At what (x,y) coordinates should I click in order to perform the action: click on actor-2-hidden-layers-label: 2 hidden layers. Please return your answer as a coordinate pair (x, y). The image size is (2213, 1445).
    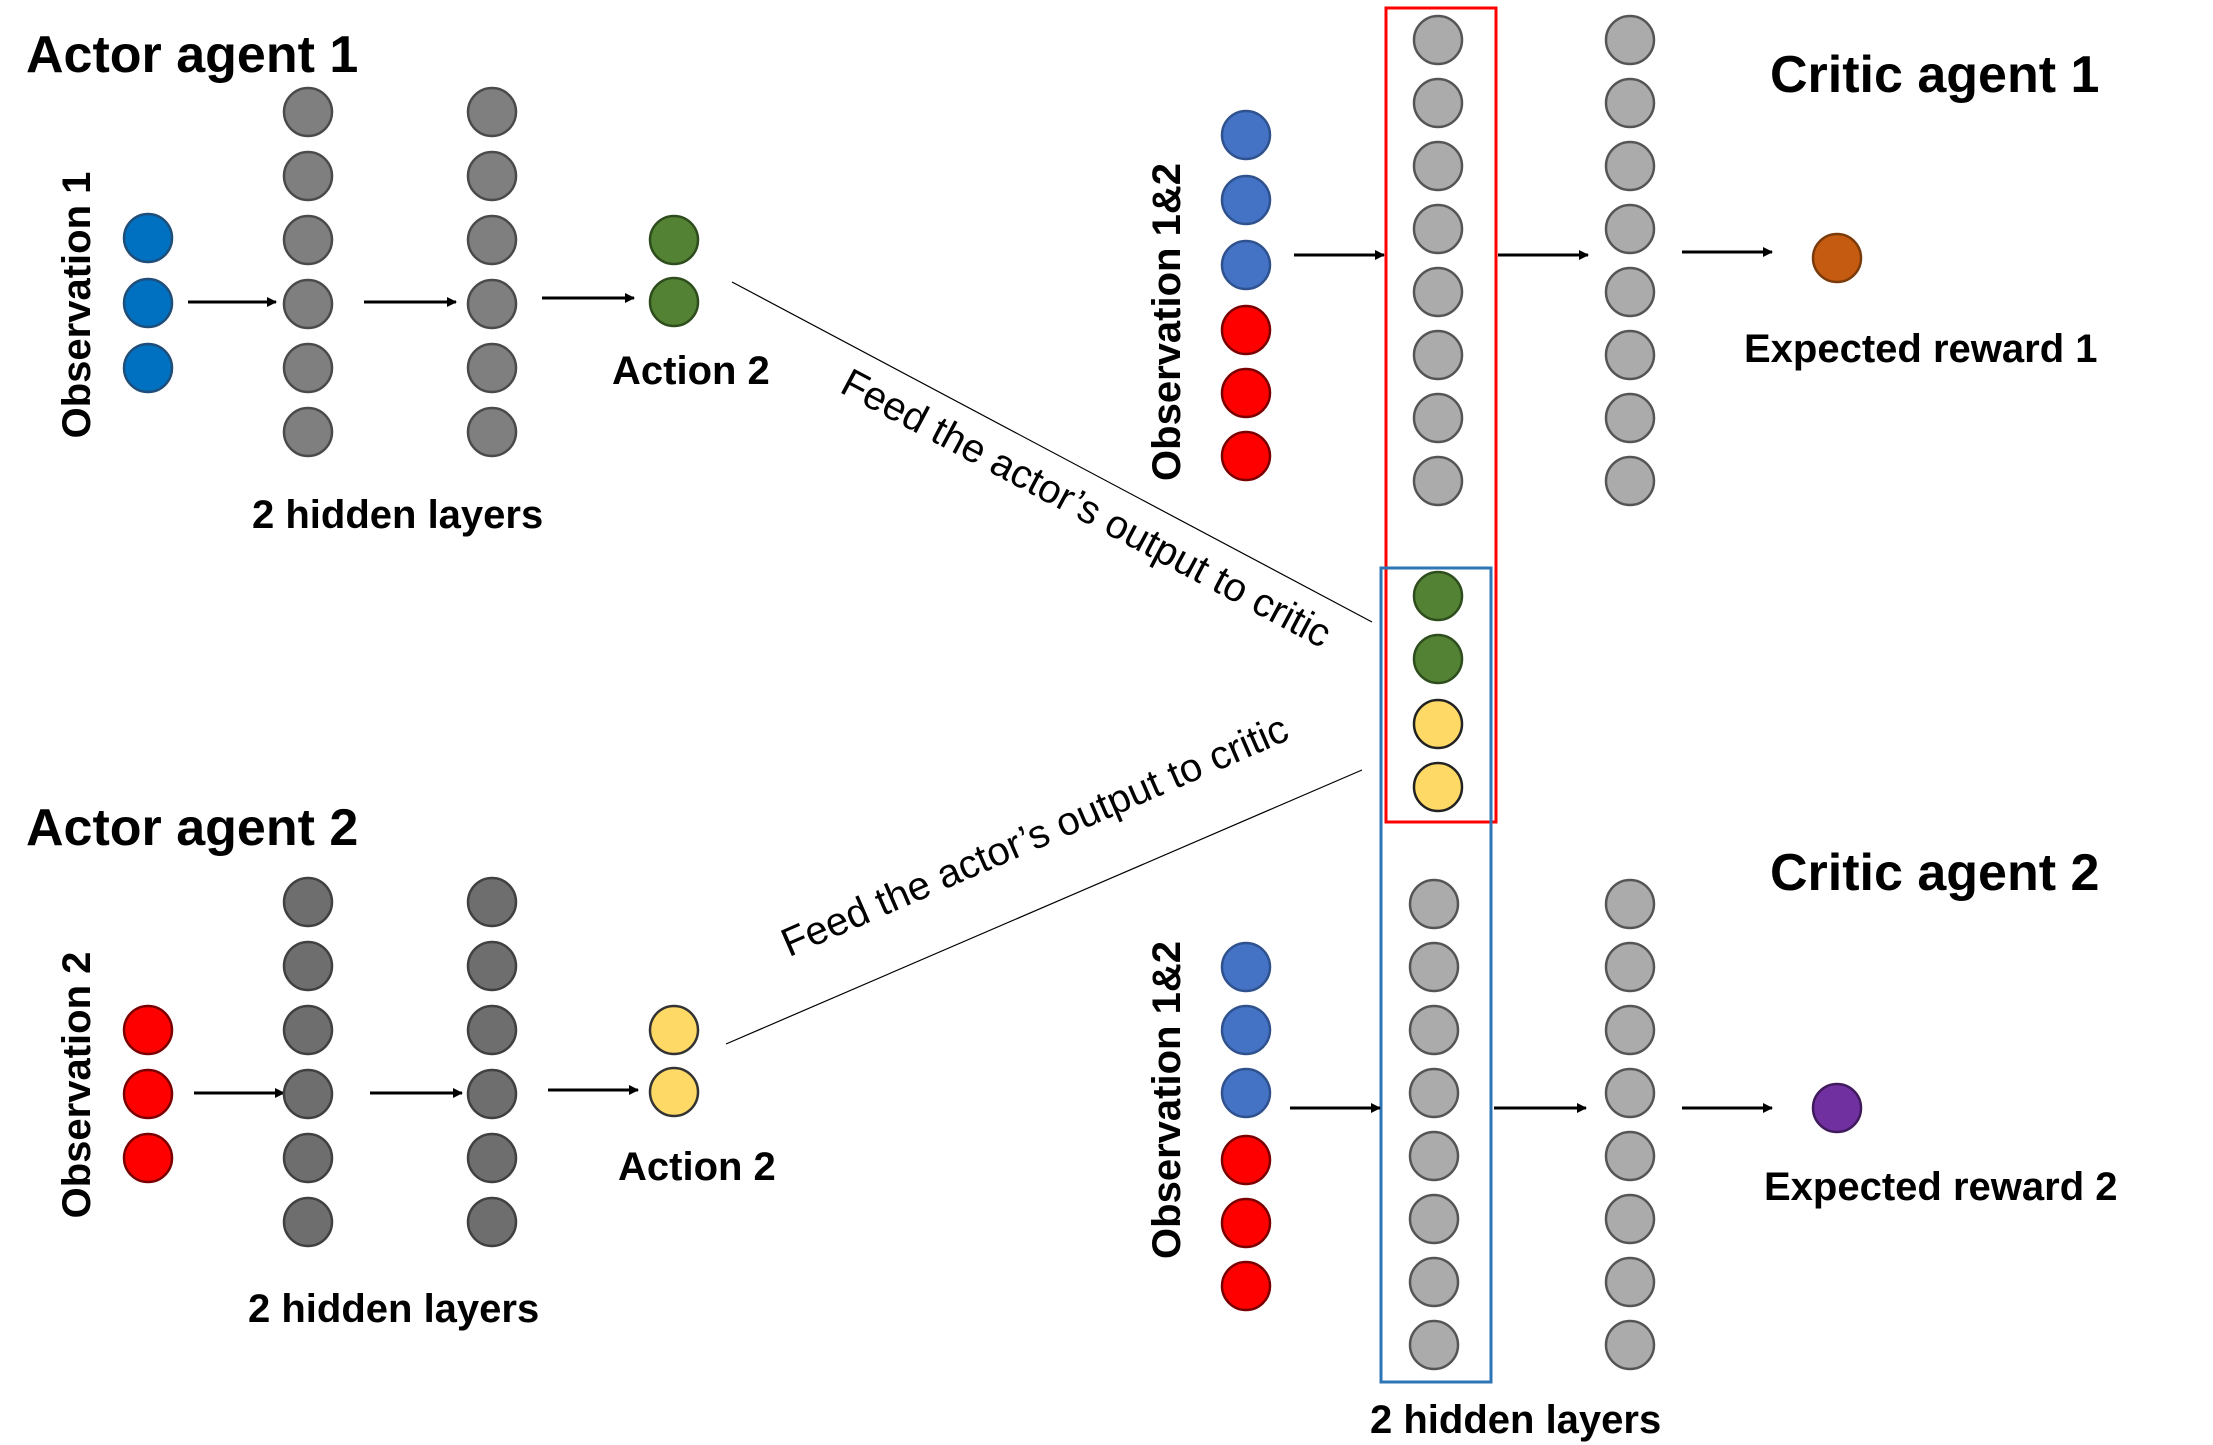
    Looking at the image, I should click on (393, 1309).